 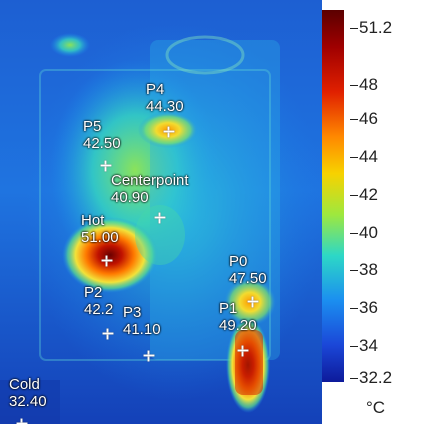 What do you see at coordinates (368, 118) in the screenshot?
I see `scale-tick-label: 46` at bounding box center [368, 118].